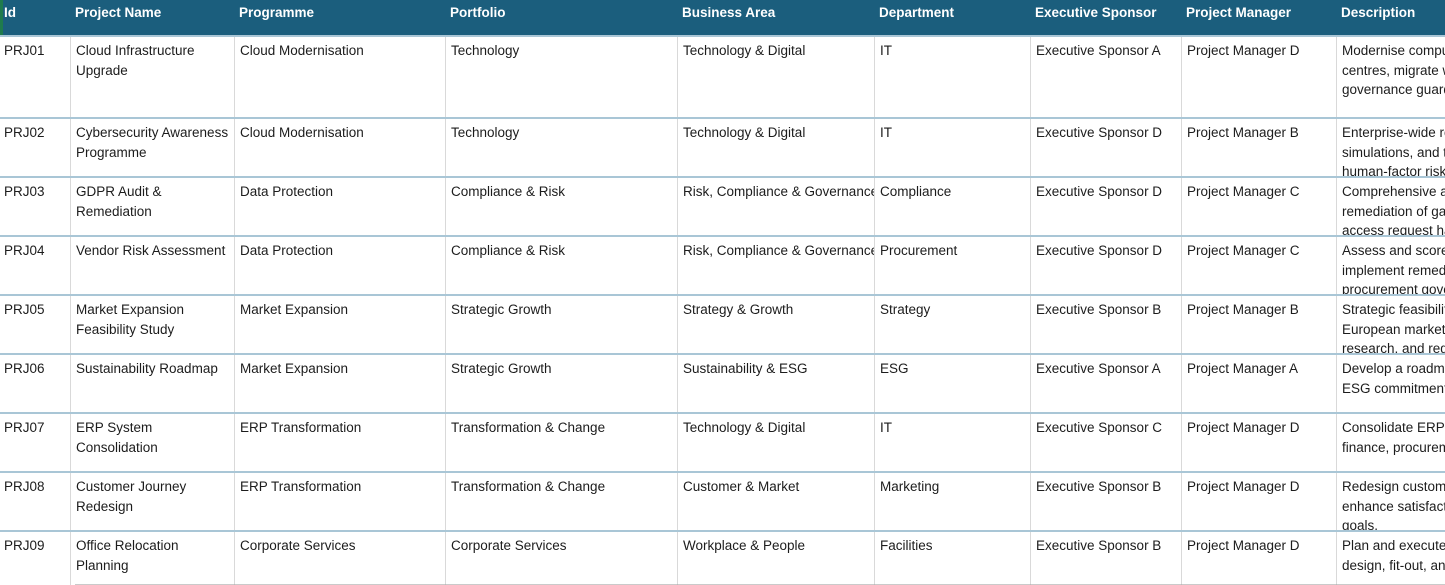  What do you see at coordinates (1239, 12) in the screenshot?
I see `header-cell-project-manager: Project Manager` at bounding box center [1239, 12].